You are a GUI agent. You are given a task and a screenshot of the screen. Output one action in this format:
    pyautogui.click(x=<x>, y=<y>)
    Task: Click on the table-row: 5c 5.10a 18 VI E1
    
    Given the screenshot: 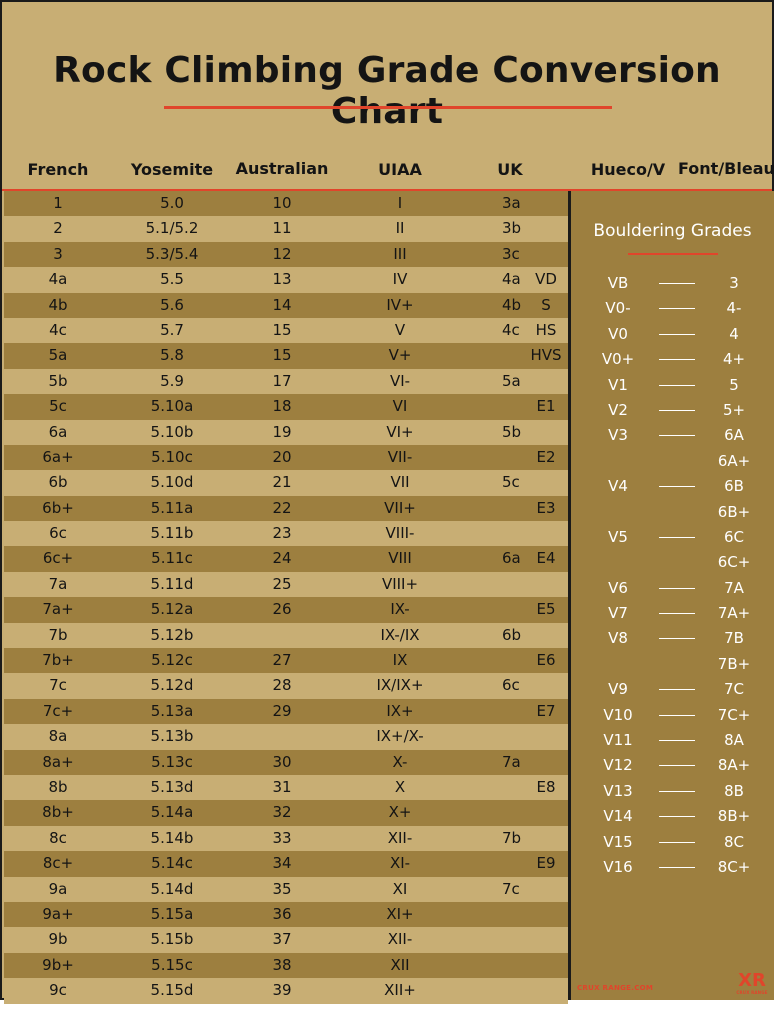 What is the action you would take?
    pyautogui.click(x=286, y=407)
    